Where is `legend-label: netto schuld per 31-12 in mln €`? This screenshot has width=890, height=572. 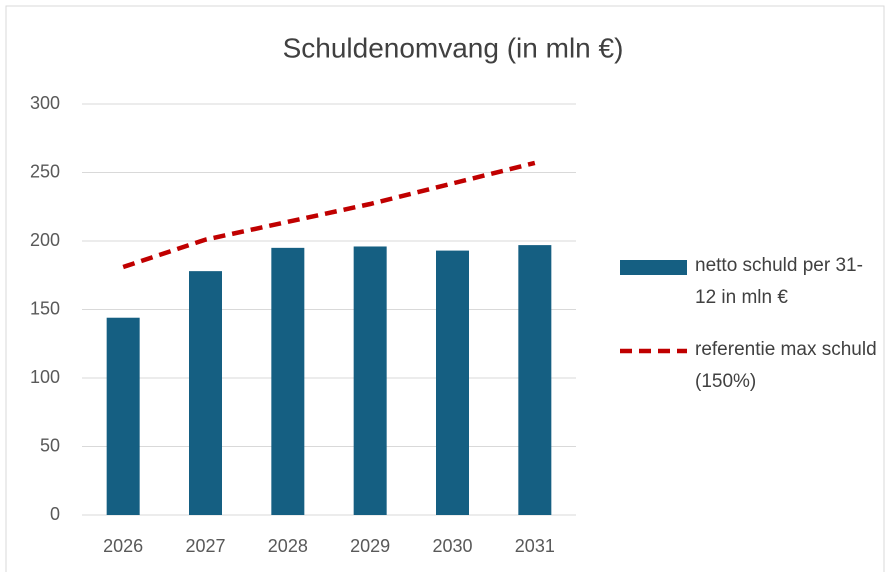
legend-label: netto schuld per 31-12 in mln € is located at coordinates (779, 281).